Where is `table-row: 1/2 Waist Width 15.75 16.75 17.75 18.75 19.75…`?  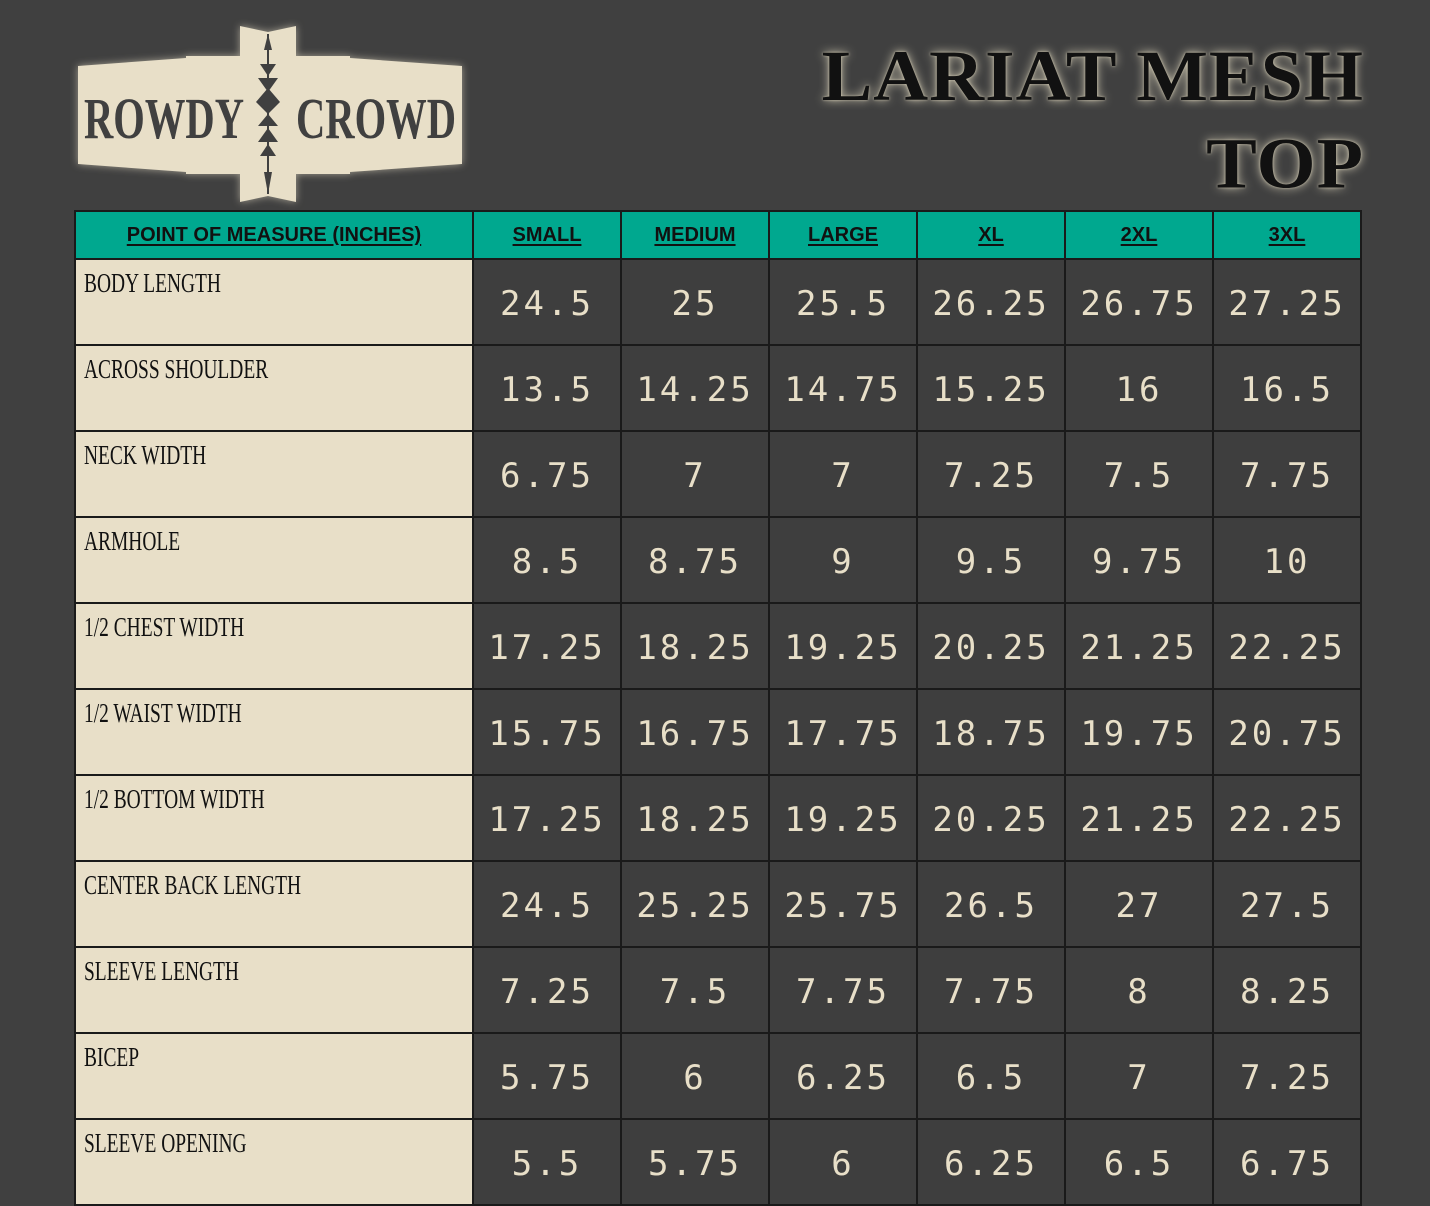 table-row: 1/2 Waist Width 15.75 16.75 17.75 18.75 19.75… is located at coordinates (718, 732).